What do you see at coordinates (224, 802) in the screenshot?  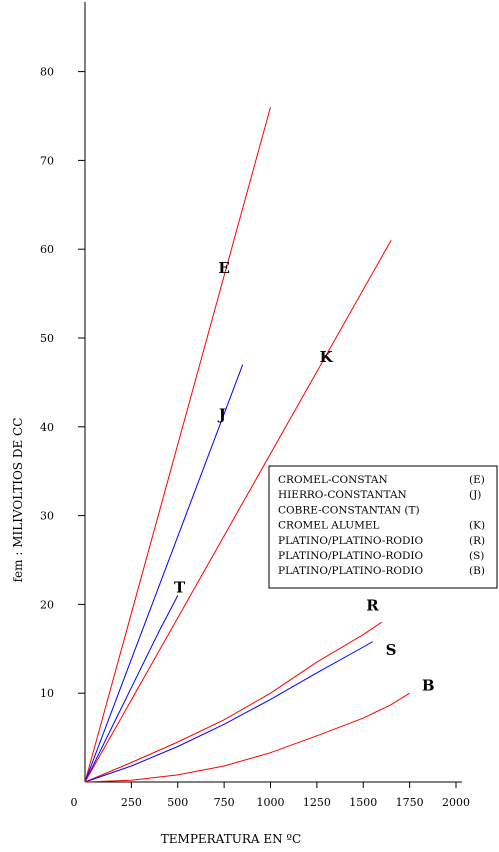 I see `x-tick-label: 750` at bounding box center [224, 802].